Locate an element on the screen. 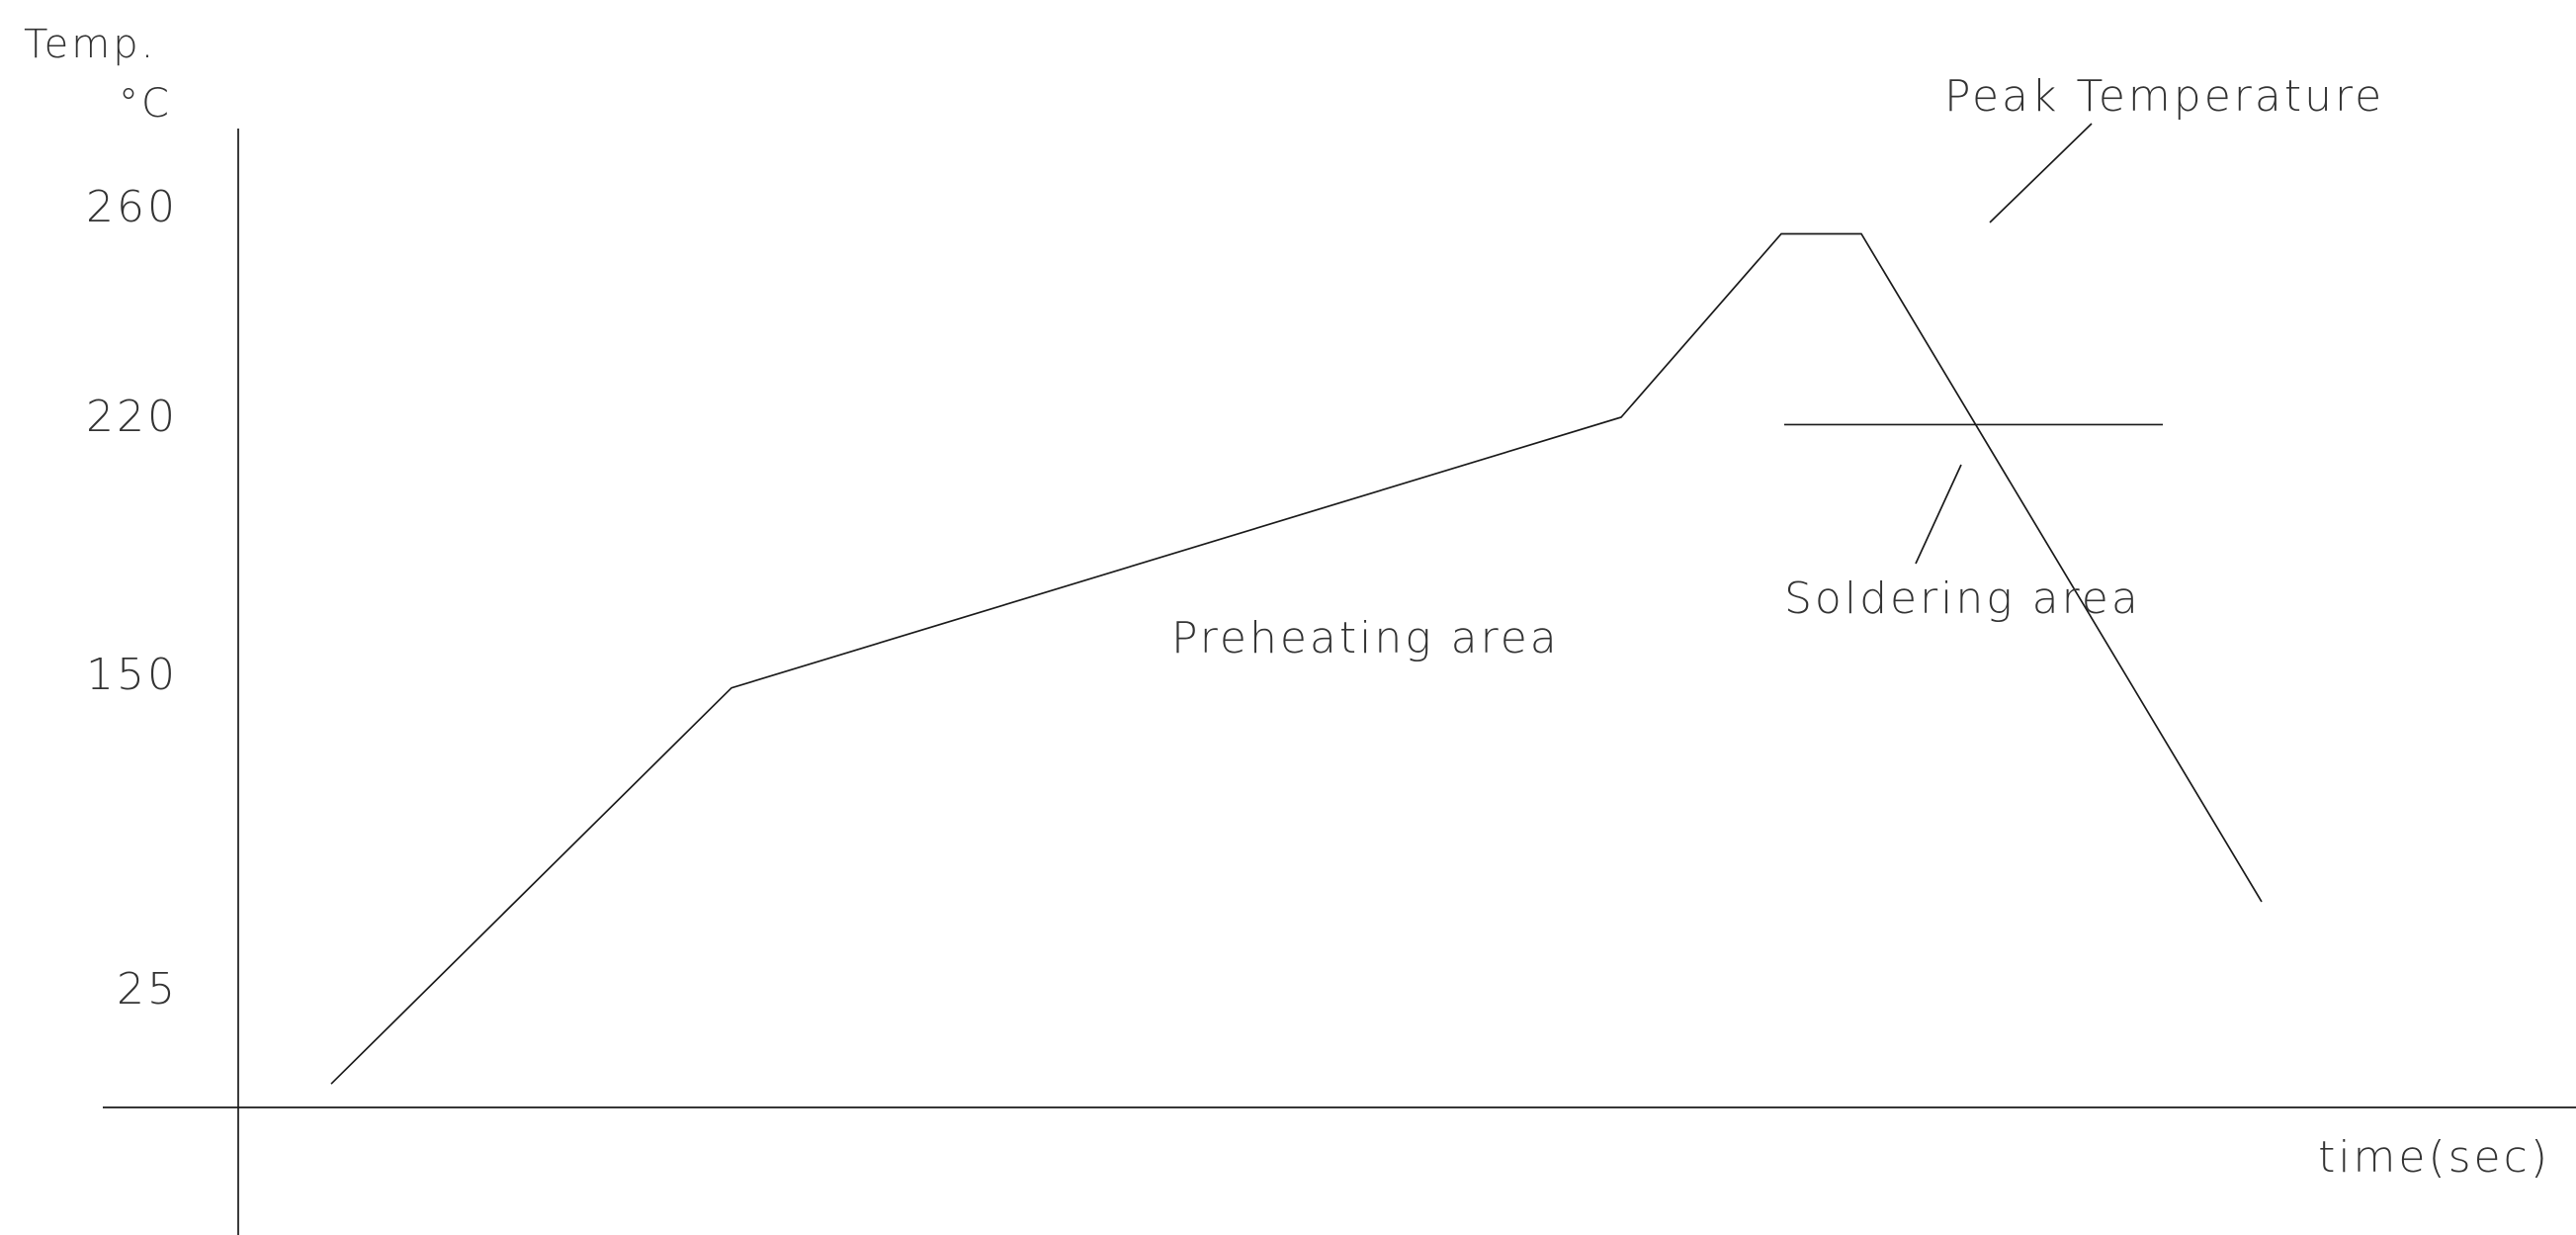 This screenshot has width=2576, height=1235. peak-temperature-leader-line is located at coordinates (2041, 173).